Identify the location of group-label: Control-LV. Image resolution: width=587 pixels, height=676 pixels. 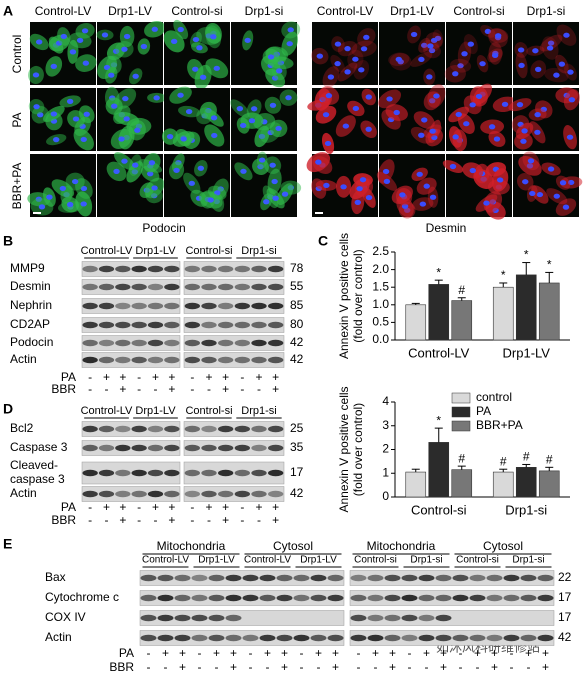
(107, 411).